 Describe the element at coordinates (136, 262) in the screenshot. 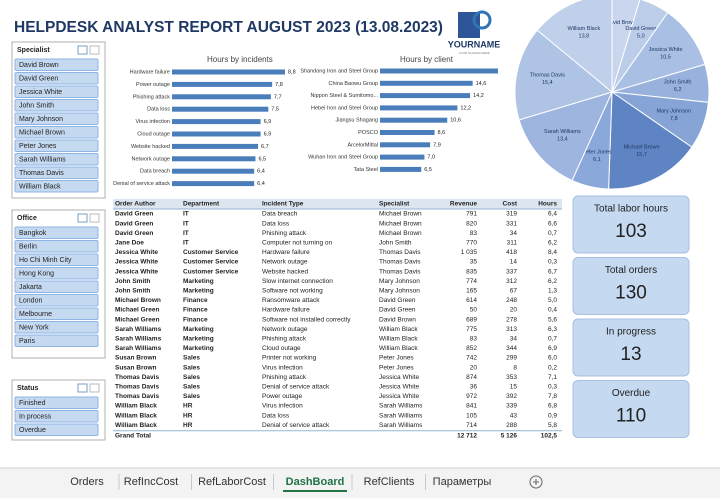

I see `table-cell: Jessica White` at that location.